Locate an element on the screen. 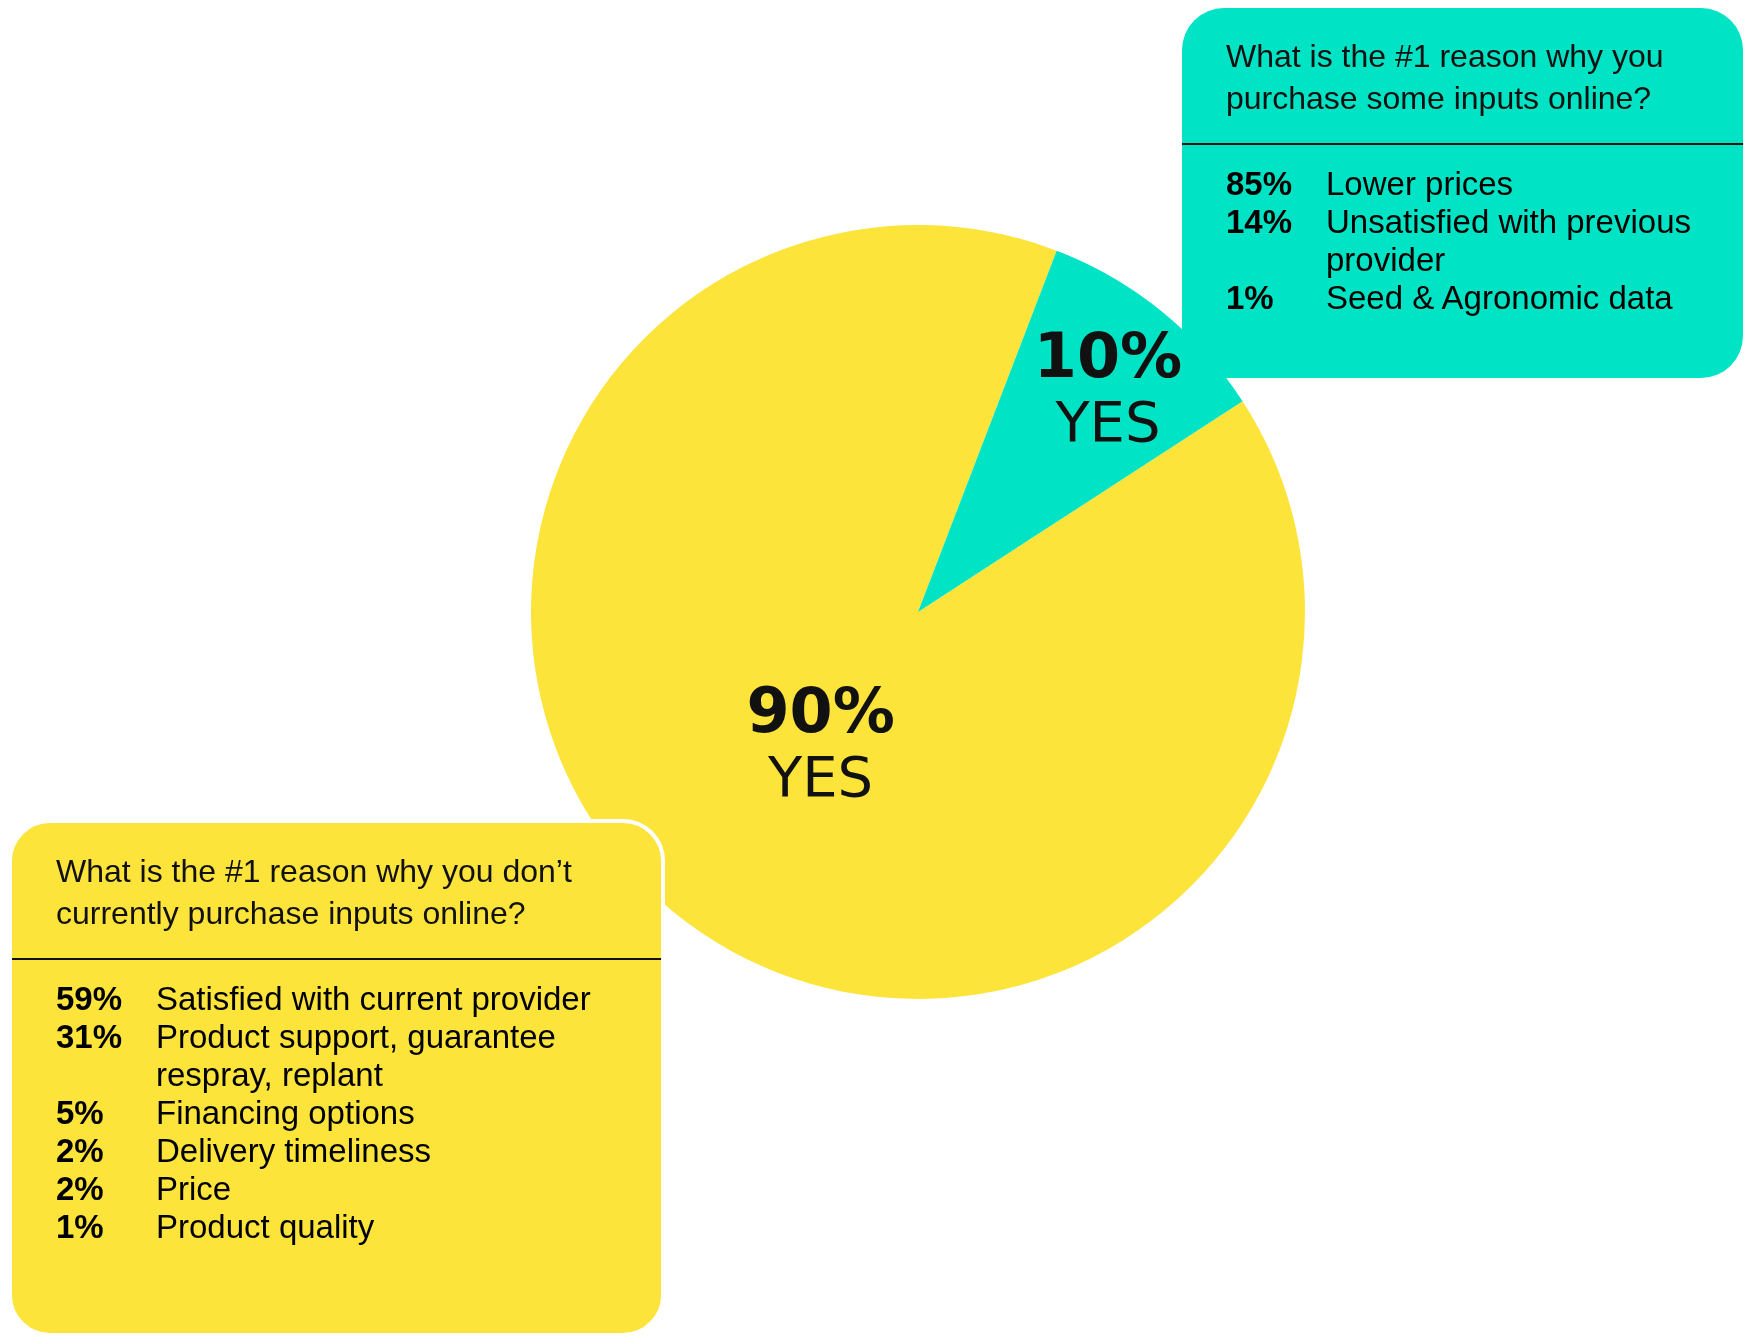 The height and width of the screenshot is (1344, 1752). category-label: Product quality is located at coordinates (266, 1226).